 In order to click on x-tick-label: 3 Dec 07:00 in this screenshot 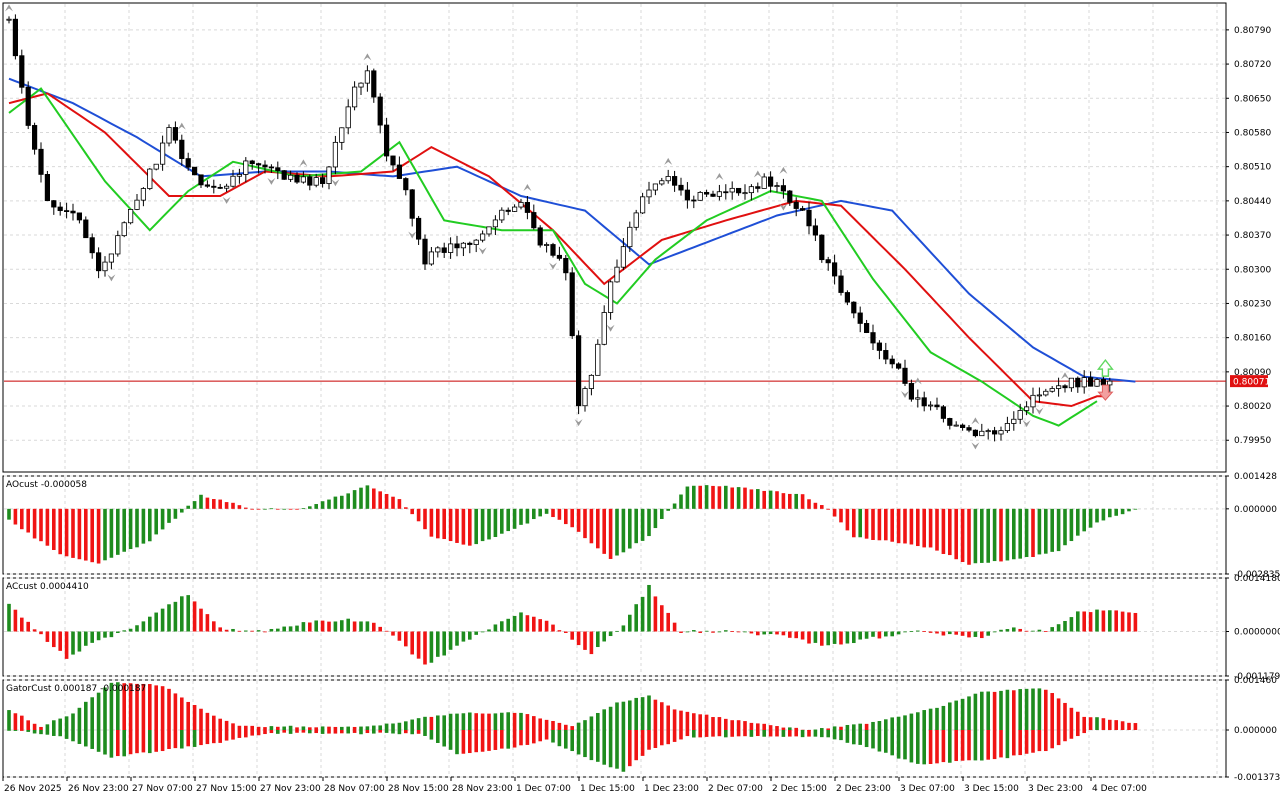, I will do `click(927, 789)`.